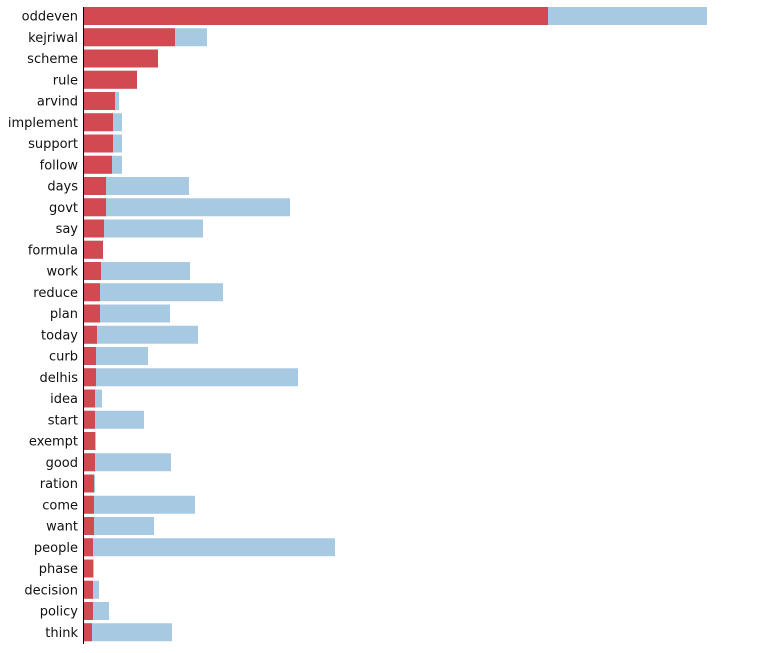 This screenshot has width=783, height=653. What do you see at coordinates (119, 526) in the screenshot?
I see `background-bar-want` at bounding box center [119, 526].